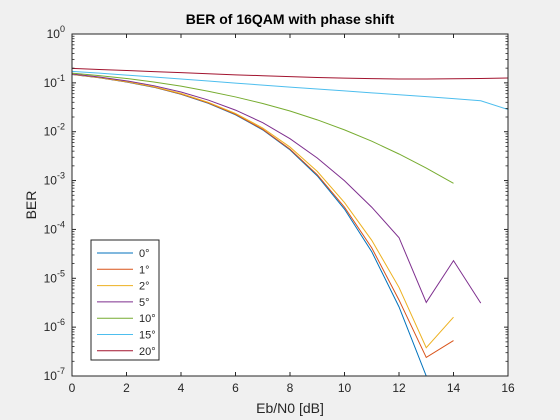 Image resolution: width=560 pixels, height=420 pixels. I want to click on legend-label-3: 5°, so click(144, 303).